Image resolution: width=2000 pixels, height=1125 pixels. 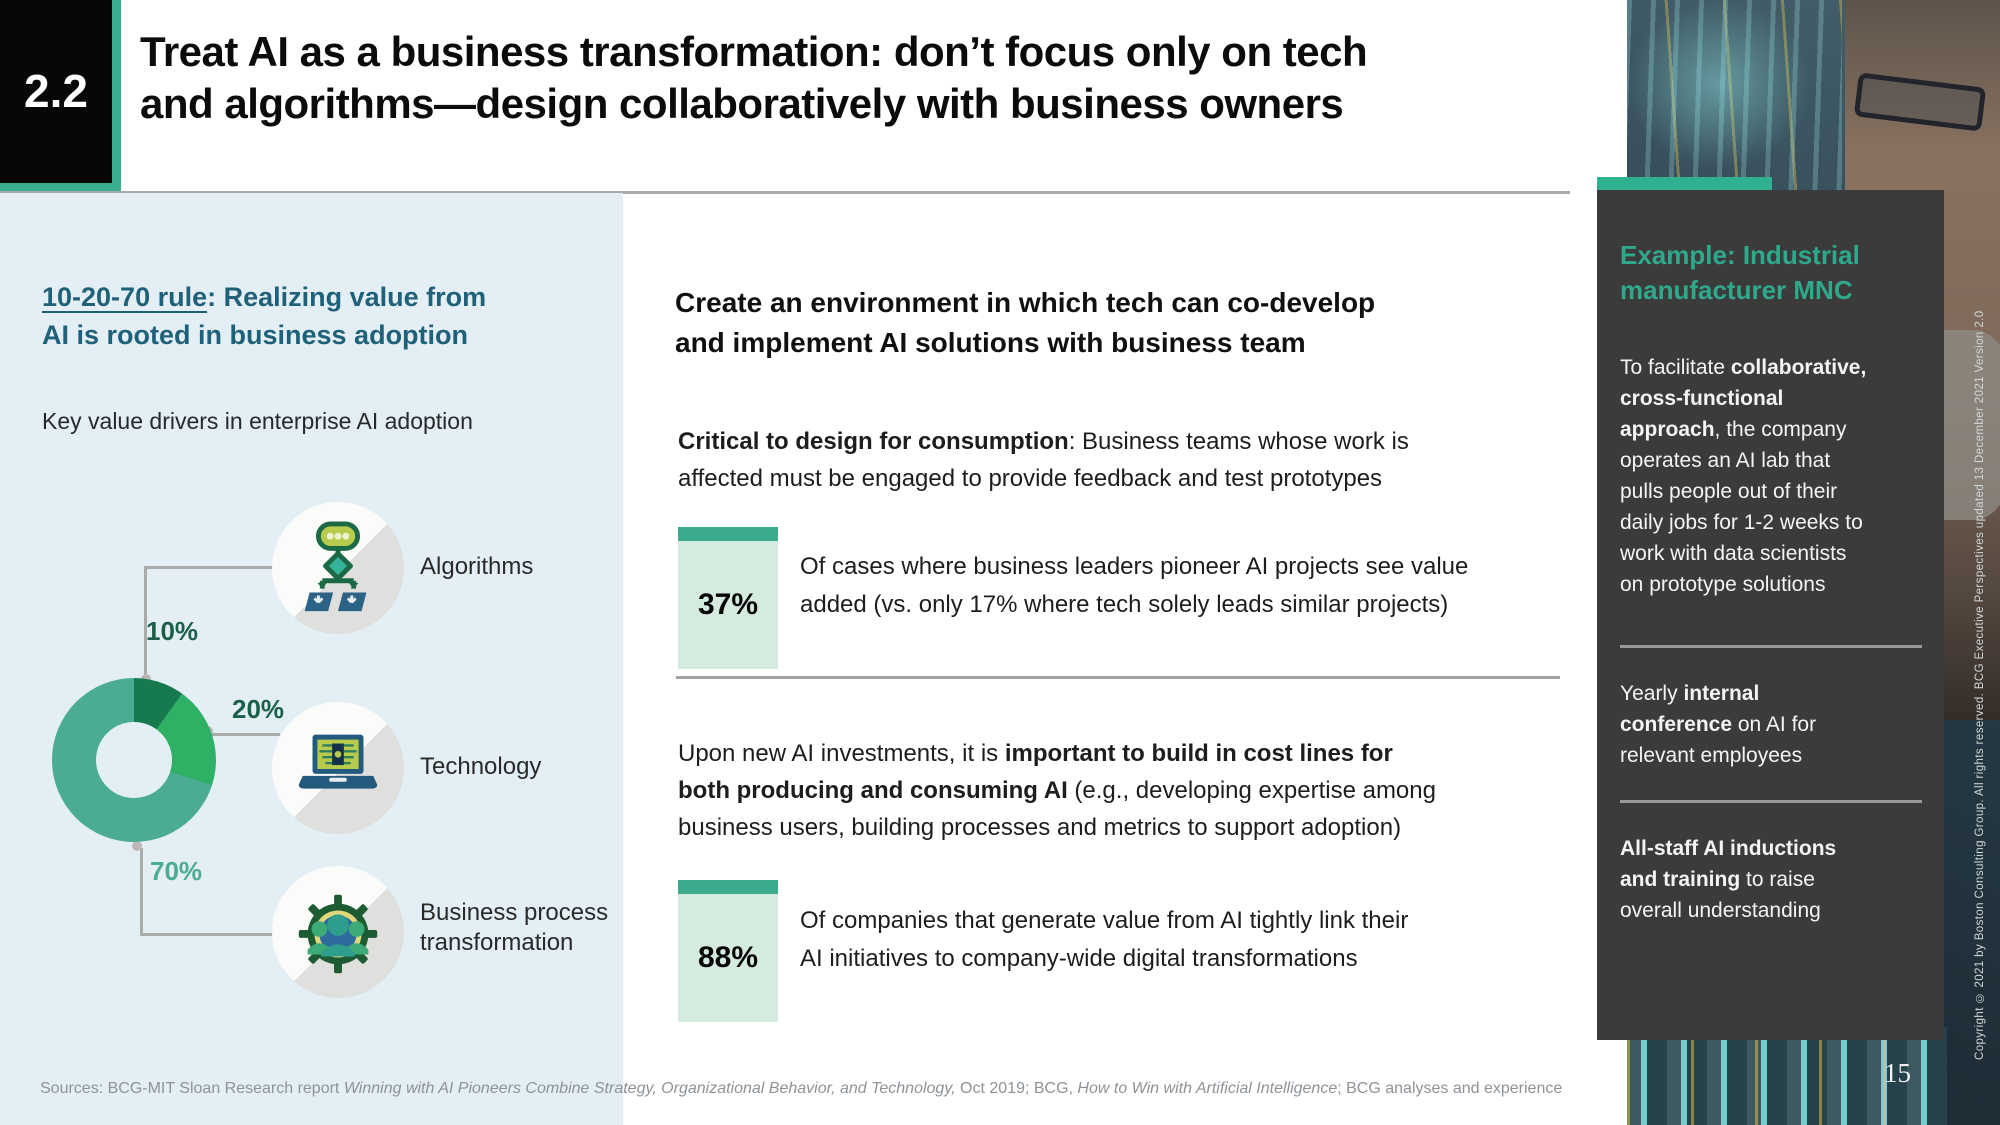 I want to click on connector-70-h, so click(x=207, y=934).